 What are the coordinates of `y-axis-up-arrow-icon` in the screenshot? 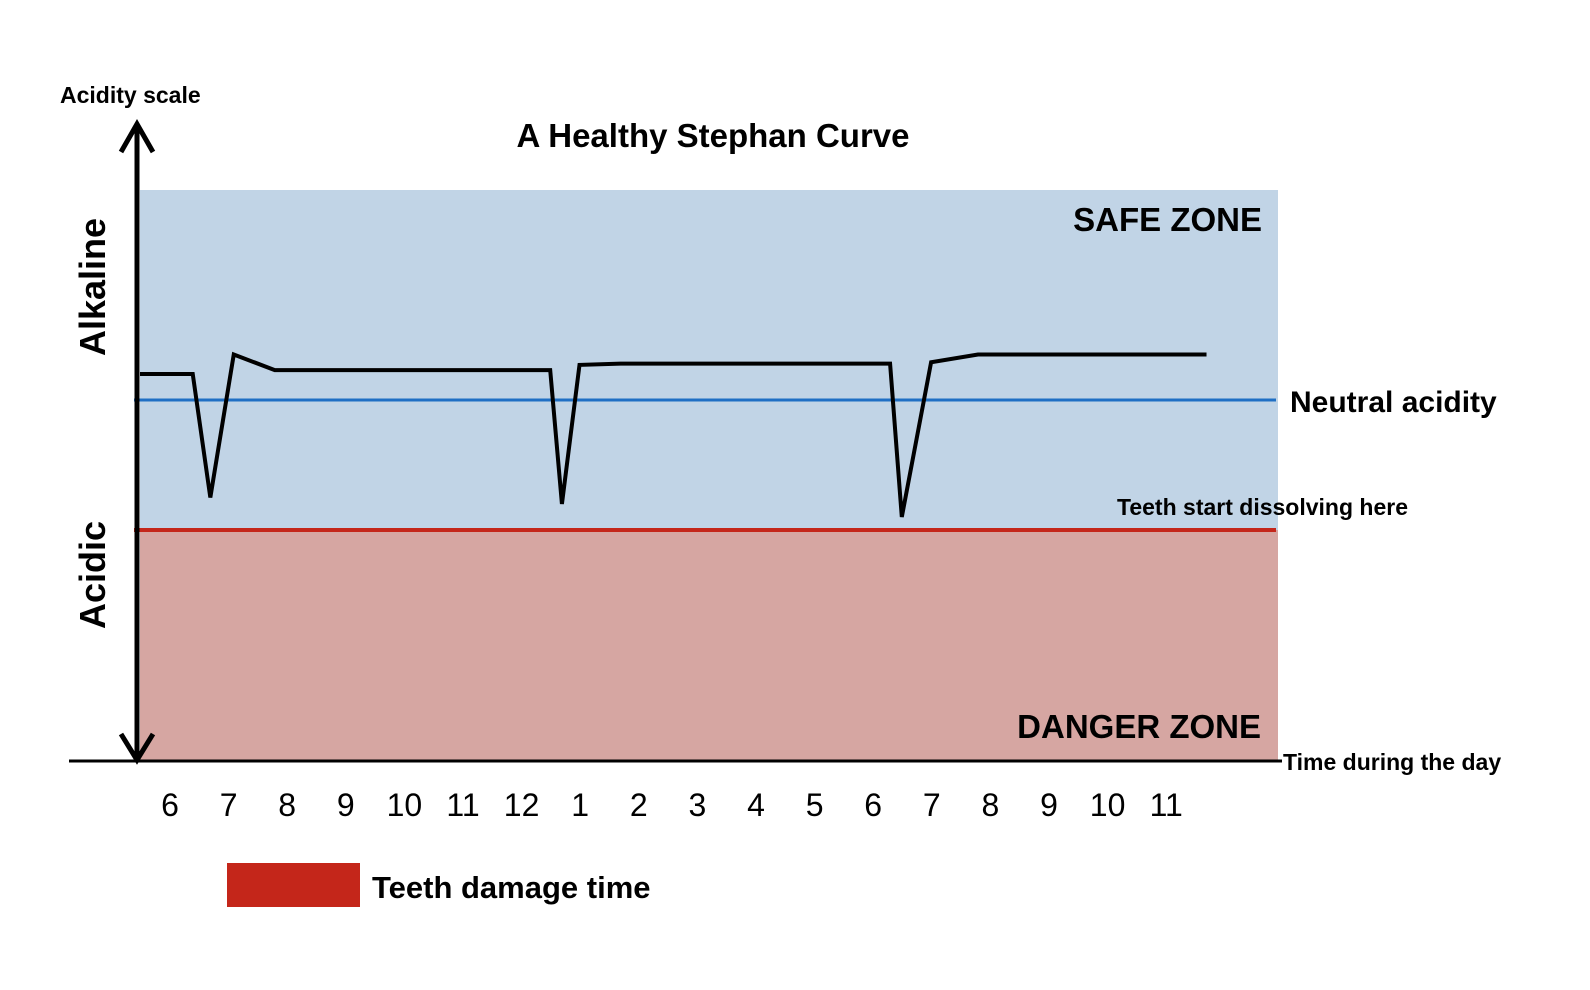 It's located at (137, 136).